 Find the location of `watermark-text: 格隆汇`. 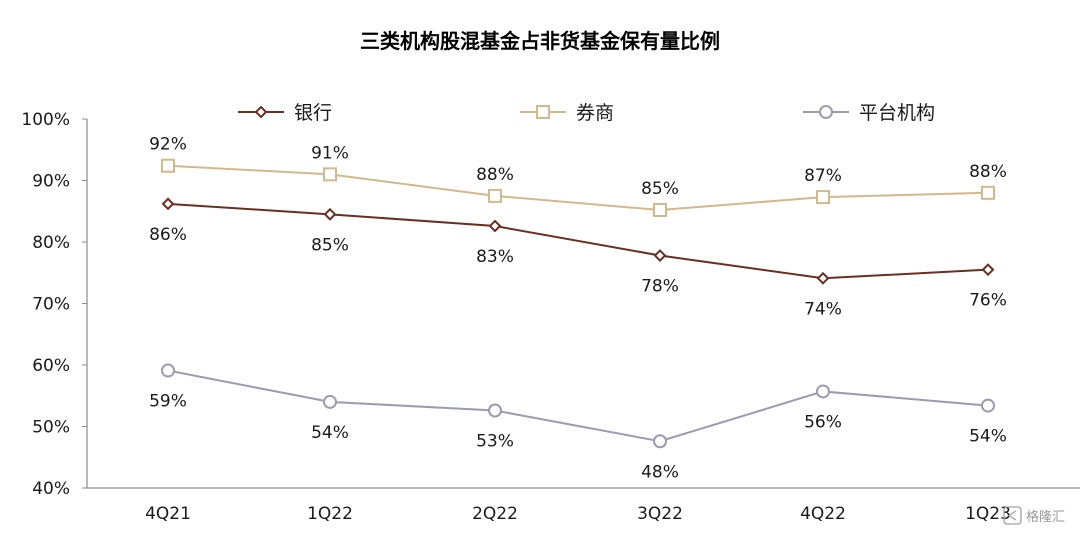

watermark-text: 格隆汇 is located at coordinates (1045, 517).